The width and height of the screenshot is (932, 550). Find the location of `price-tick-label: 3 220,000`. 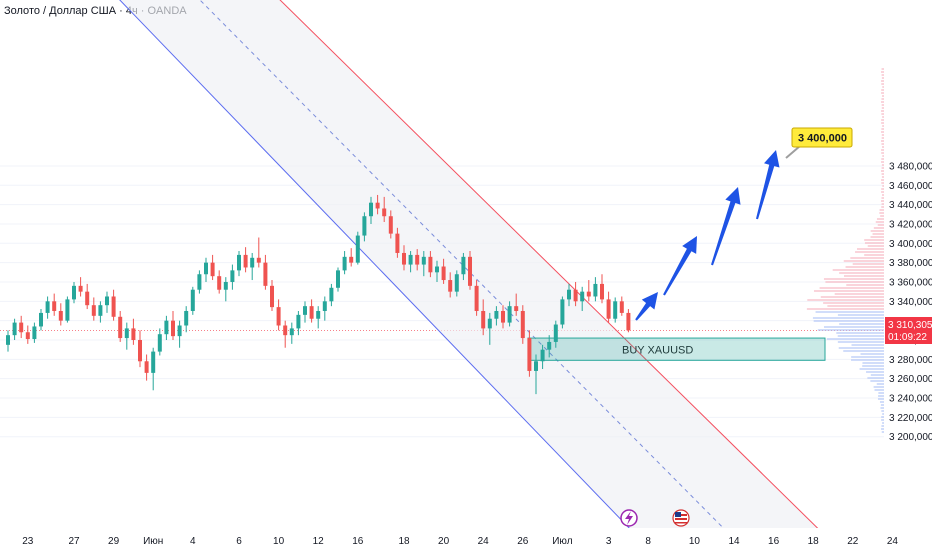

price-tick-label: 3 220,000 is located at coordinates (910, 418).